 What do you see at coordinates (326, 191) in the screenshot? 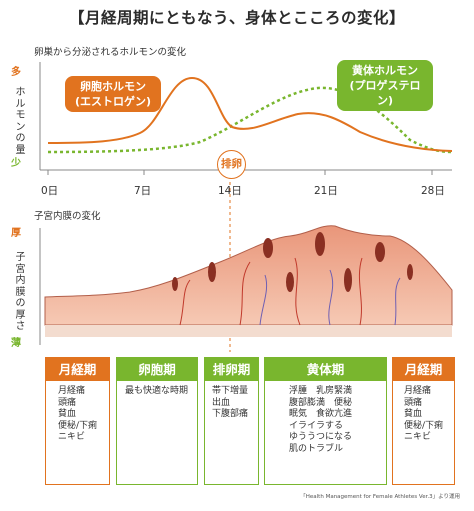
I see `day-label-21: 21日` at bounding box center [326, 191].